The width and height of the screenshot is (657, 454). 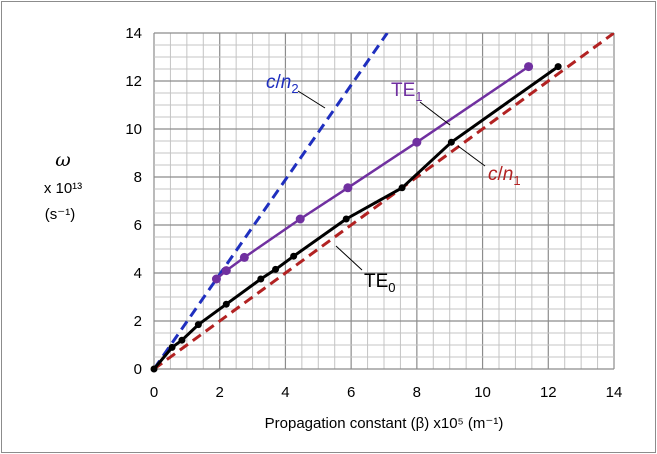 I want to click on y-tick-label: 6, so click(x=138, y=225).